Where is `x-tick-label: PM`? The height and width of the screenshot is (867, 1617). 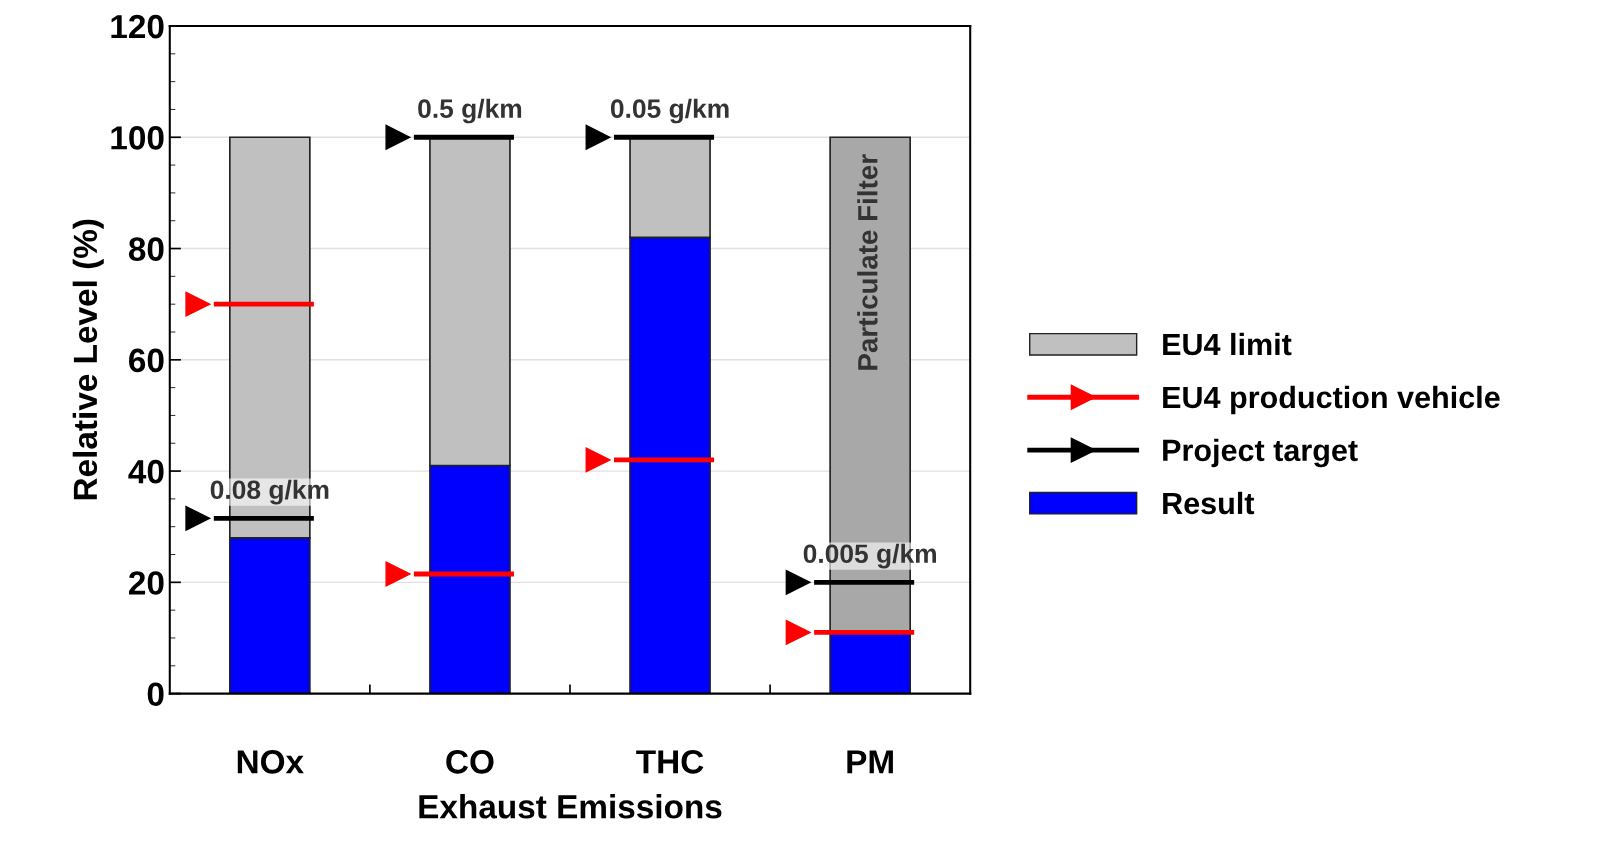 x-tick-label: PM is located at coordinates (870, 762).